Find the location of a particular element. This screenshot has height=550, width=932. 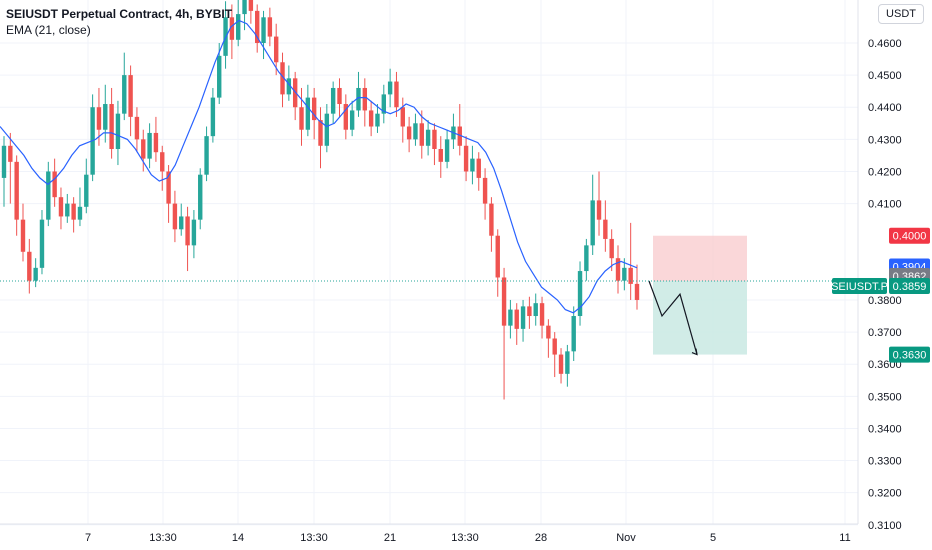

projection-arrowhead is located at coordinates (694, 352).